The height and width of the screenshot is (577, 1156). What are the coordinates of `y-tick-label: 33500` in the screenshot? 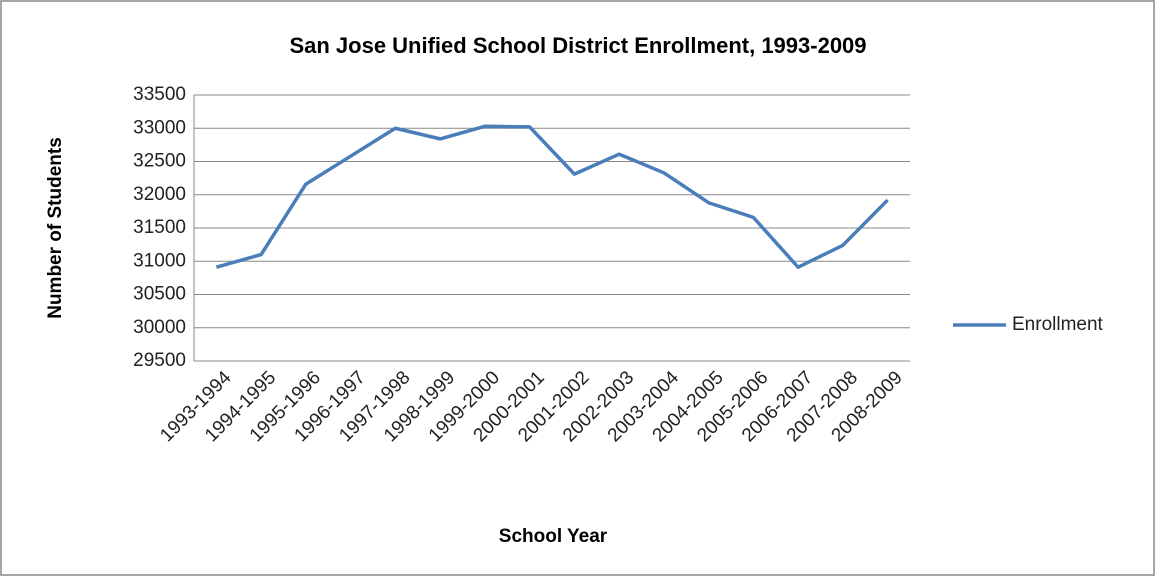 It's located at (159, 94).